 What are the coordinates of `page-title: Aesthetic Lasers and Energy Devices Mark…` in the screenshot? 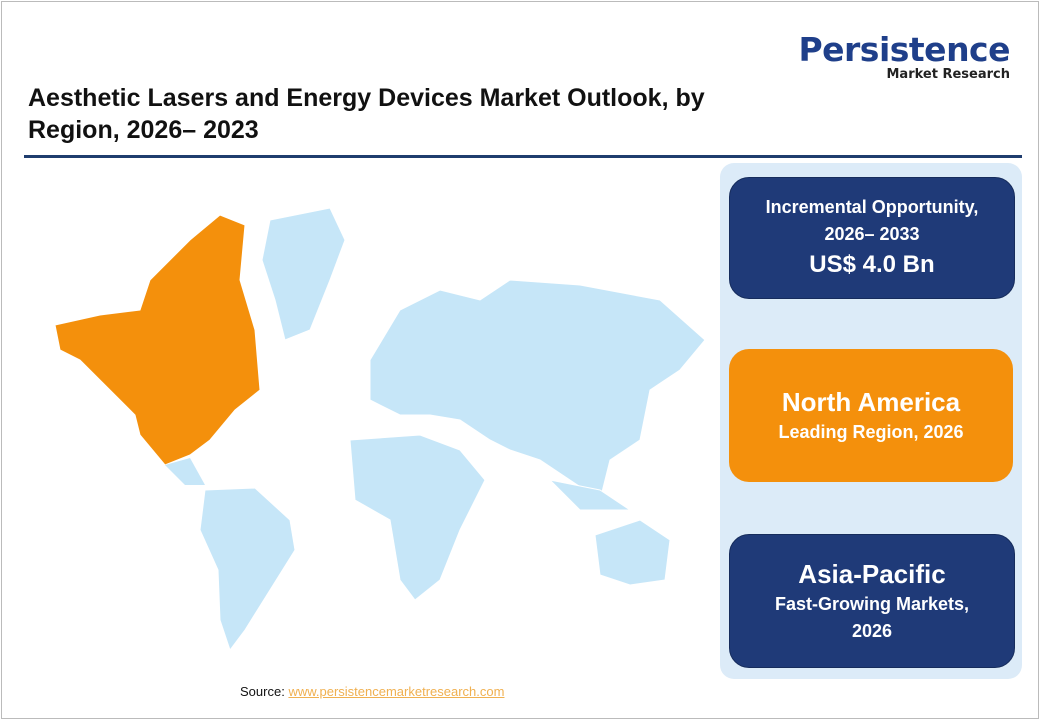 It's located at (366, 114).